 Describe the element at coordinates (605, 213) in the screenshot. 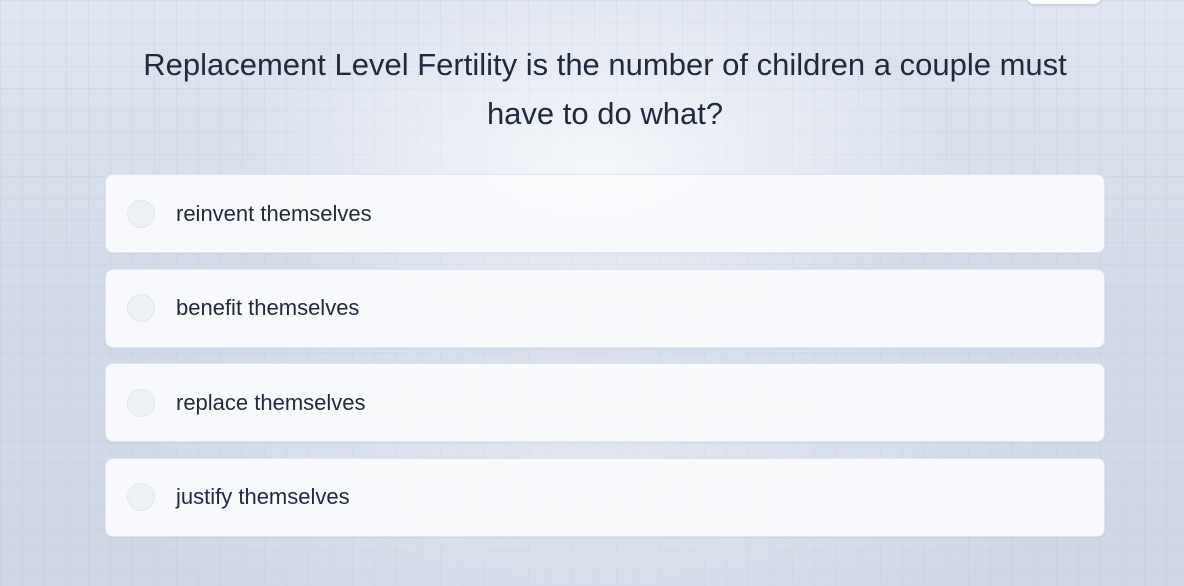

I see `answer-option: reinvent themselves` at that location.